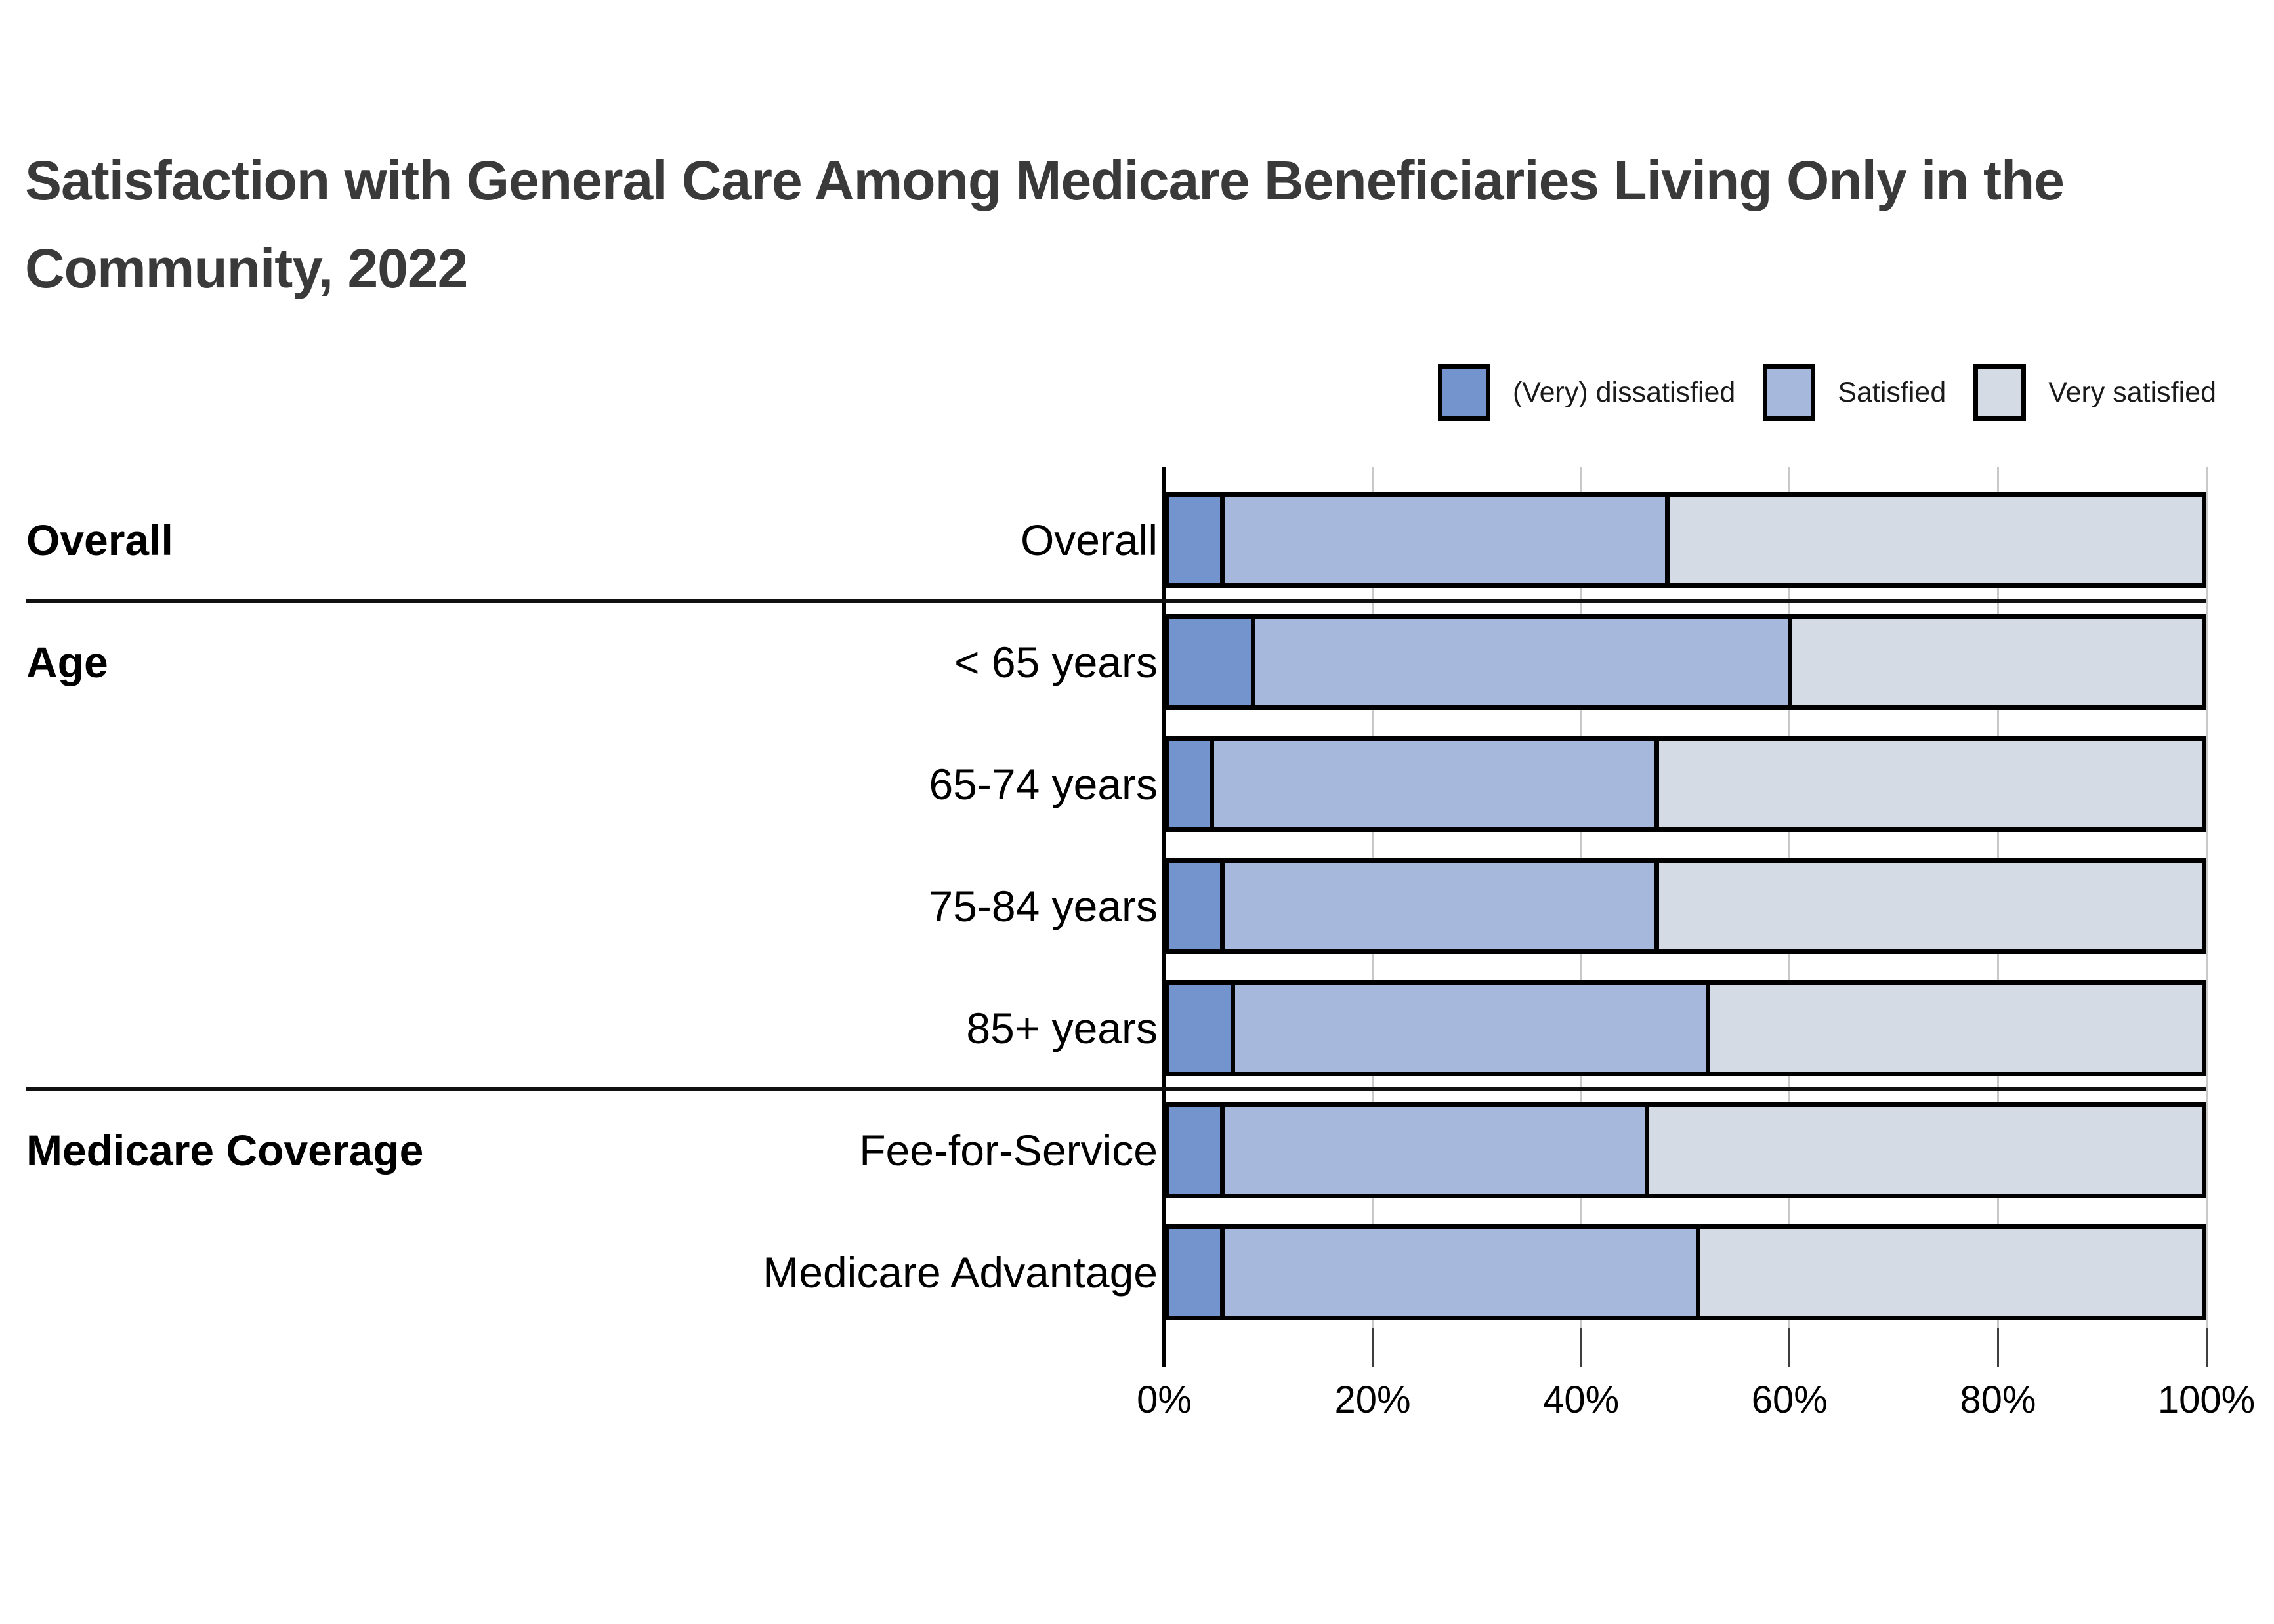 The height and width of the screenshot is (1624, 2274). Describe the element at coordinates (1062, 1028) in the screenshot. I see `row-label-85-years: 85+ years` at that location.